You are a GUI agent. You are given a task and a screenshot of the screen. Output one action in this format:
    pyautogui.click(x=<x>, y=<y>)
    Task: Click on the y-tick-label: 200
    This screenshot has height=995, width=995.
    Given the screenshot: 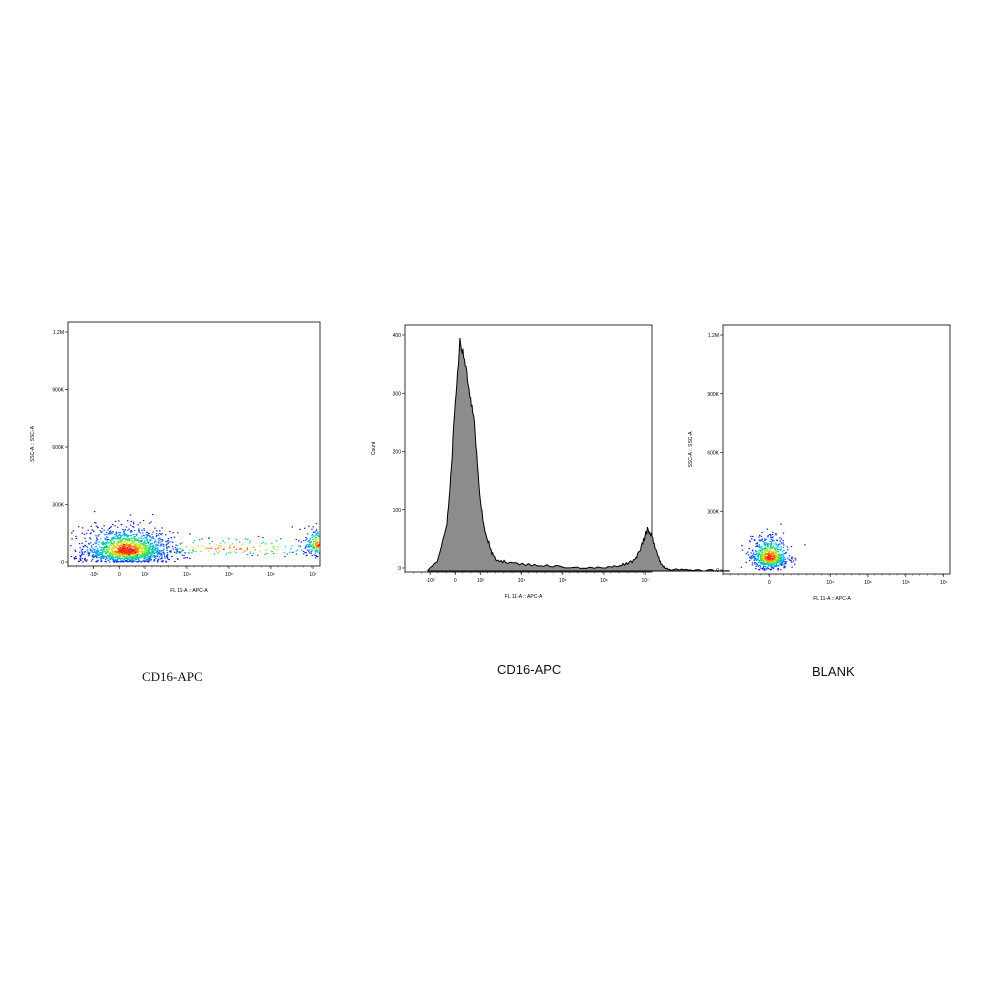 What is the action you would take?
    pyautogui.click(x=397, y=453)
    